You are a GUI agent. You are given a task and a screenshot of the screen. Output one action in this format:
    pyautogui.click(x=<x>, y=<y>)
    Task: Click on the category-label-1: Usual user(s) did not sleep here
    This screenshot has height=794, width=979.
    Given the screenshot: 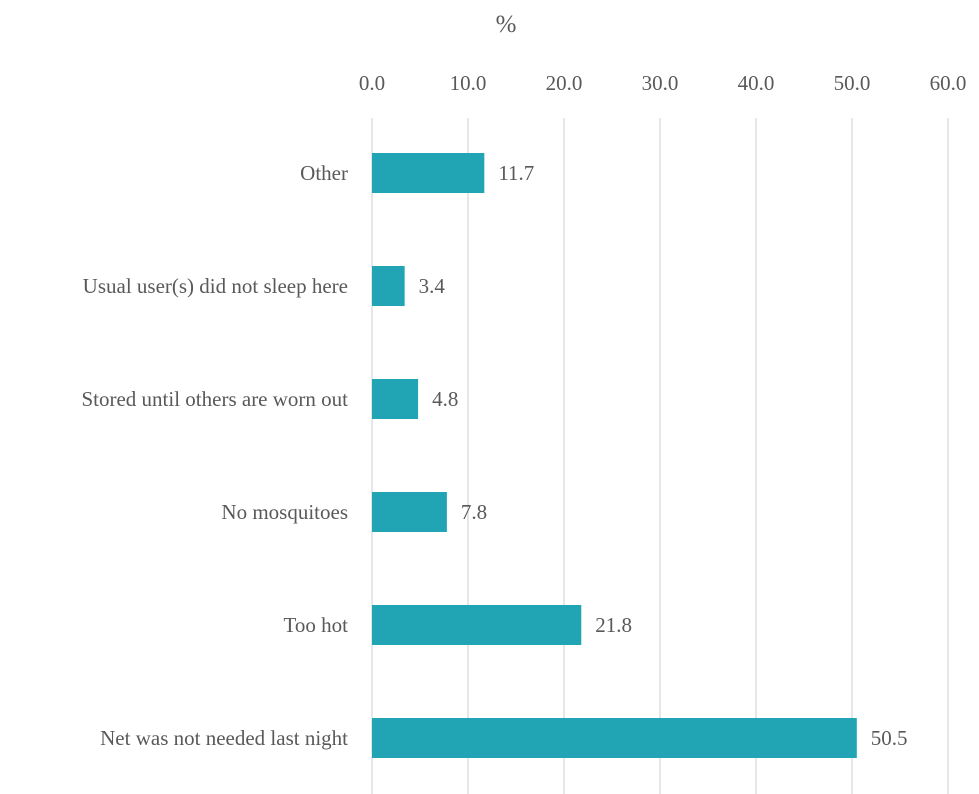 What is the action you would take?
    pyautogui.click(x=215, y=286)
    